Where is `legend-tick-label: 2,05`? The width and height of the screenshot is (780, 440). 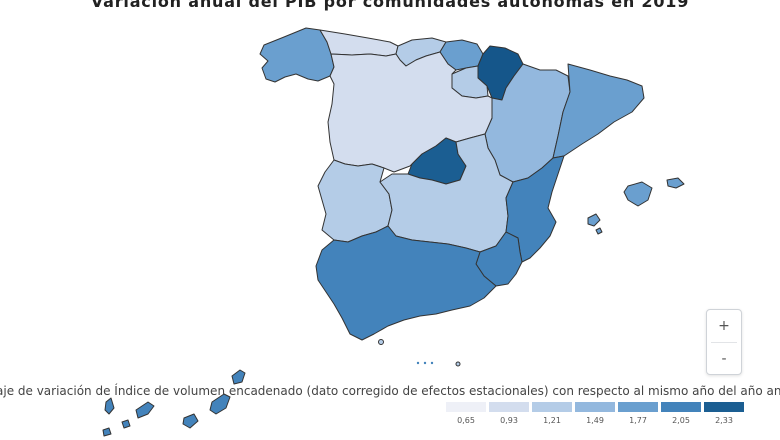 legend-tick-label: 2,05 is located at coordinates (681, 420).